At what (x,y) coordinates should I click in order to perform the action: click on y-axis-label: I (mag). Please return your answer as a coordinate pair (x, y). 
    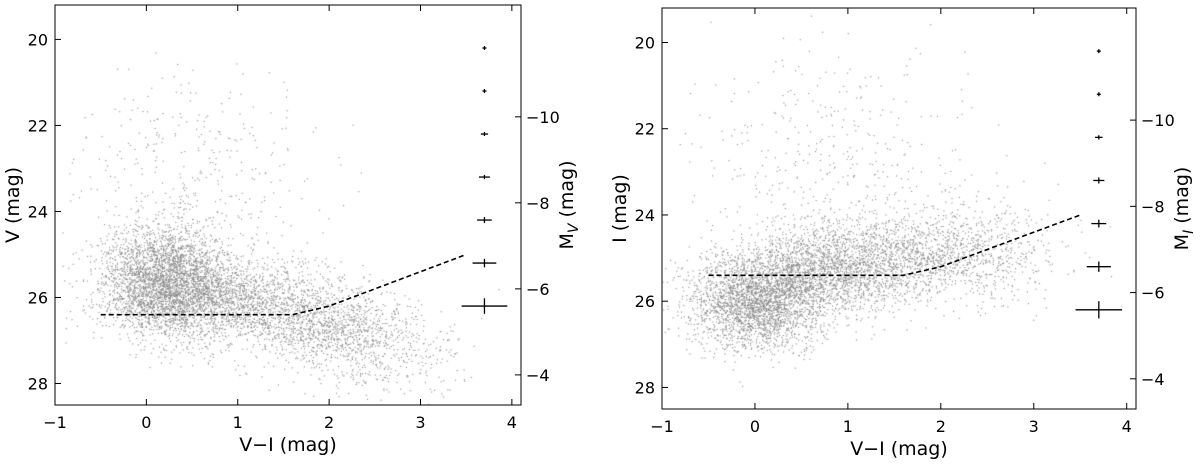
    Looking at the image, I should click on (620, 208).